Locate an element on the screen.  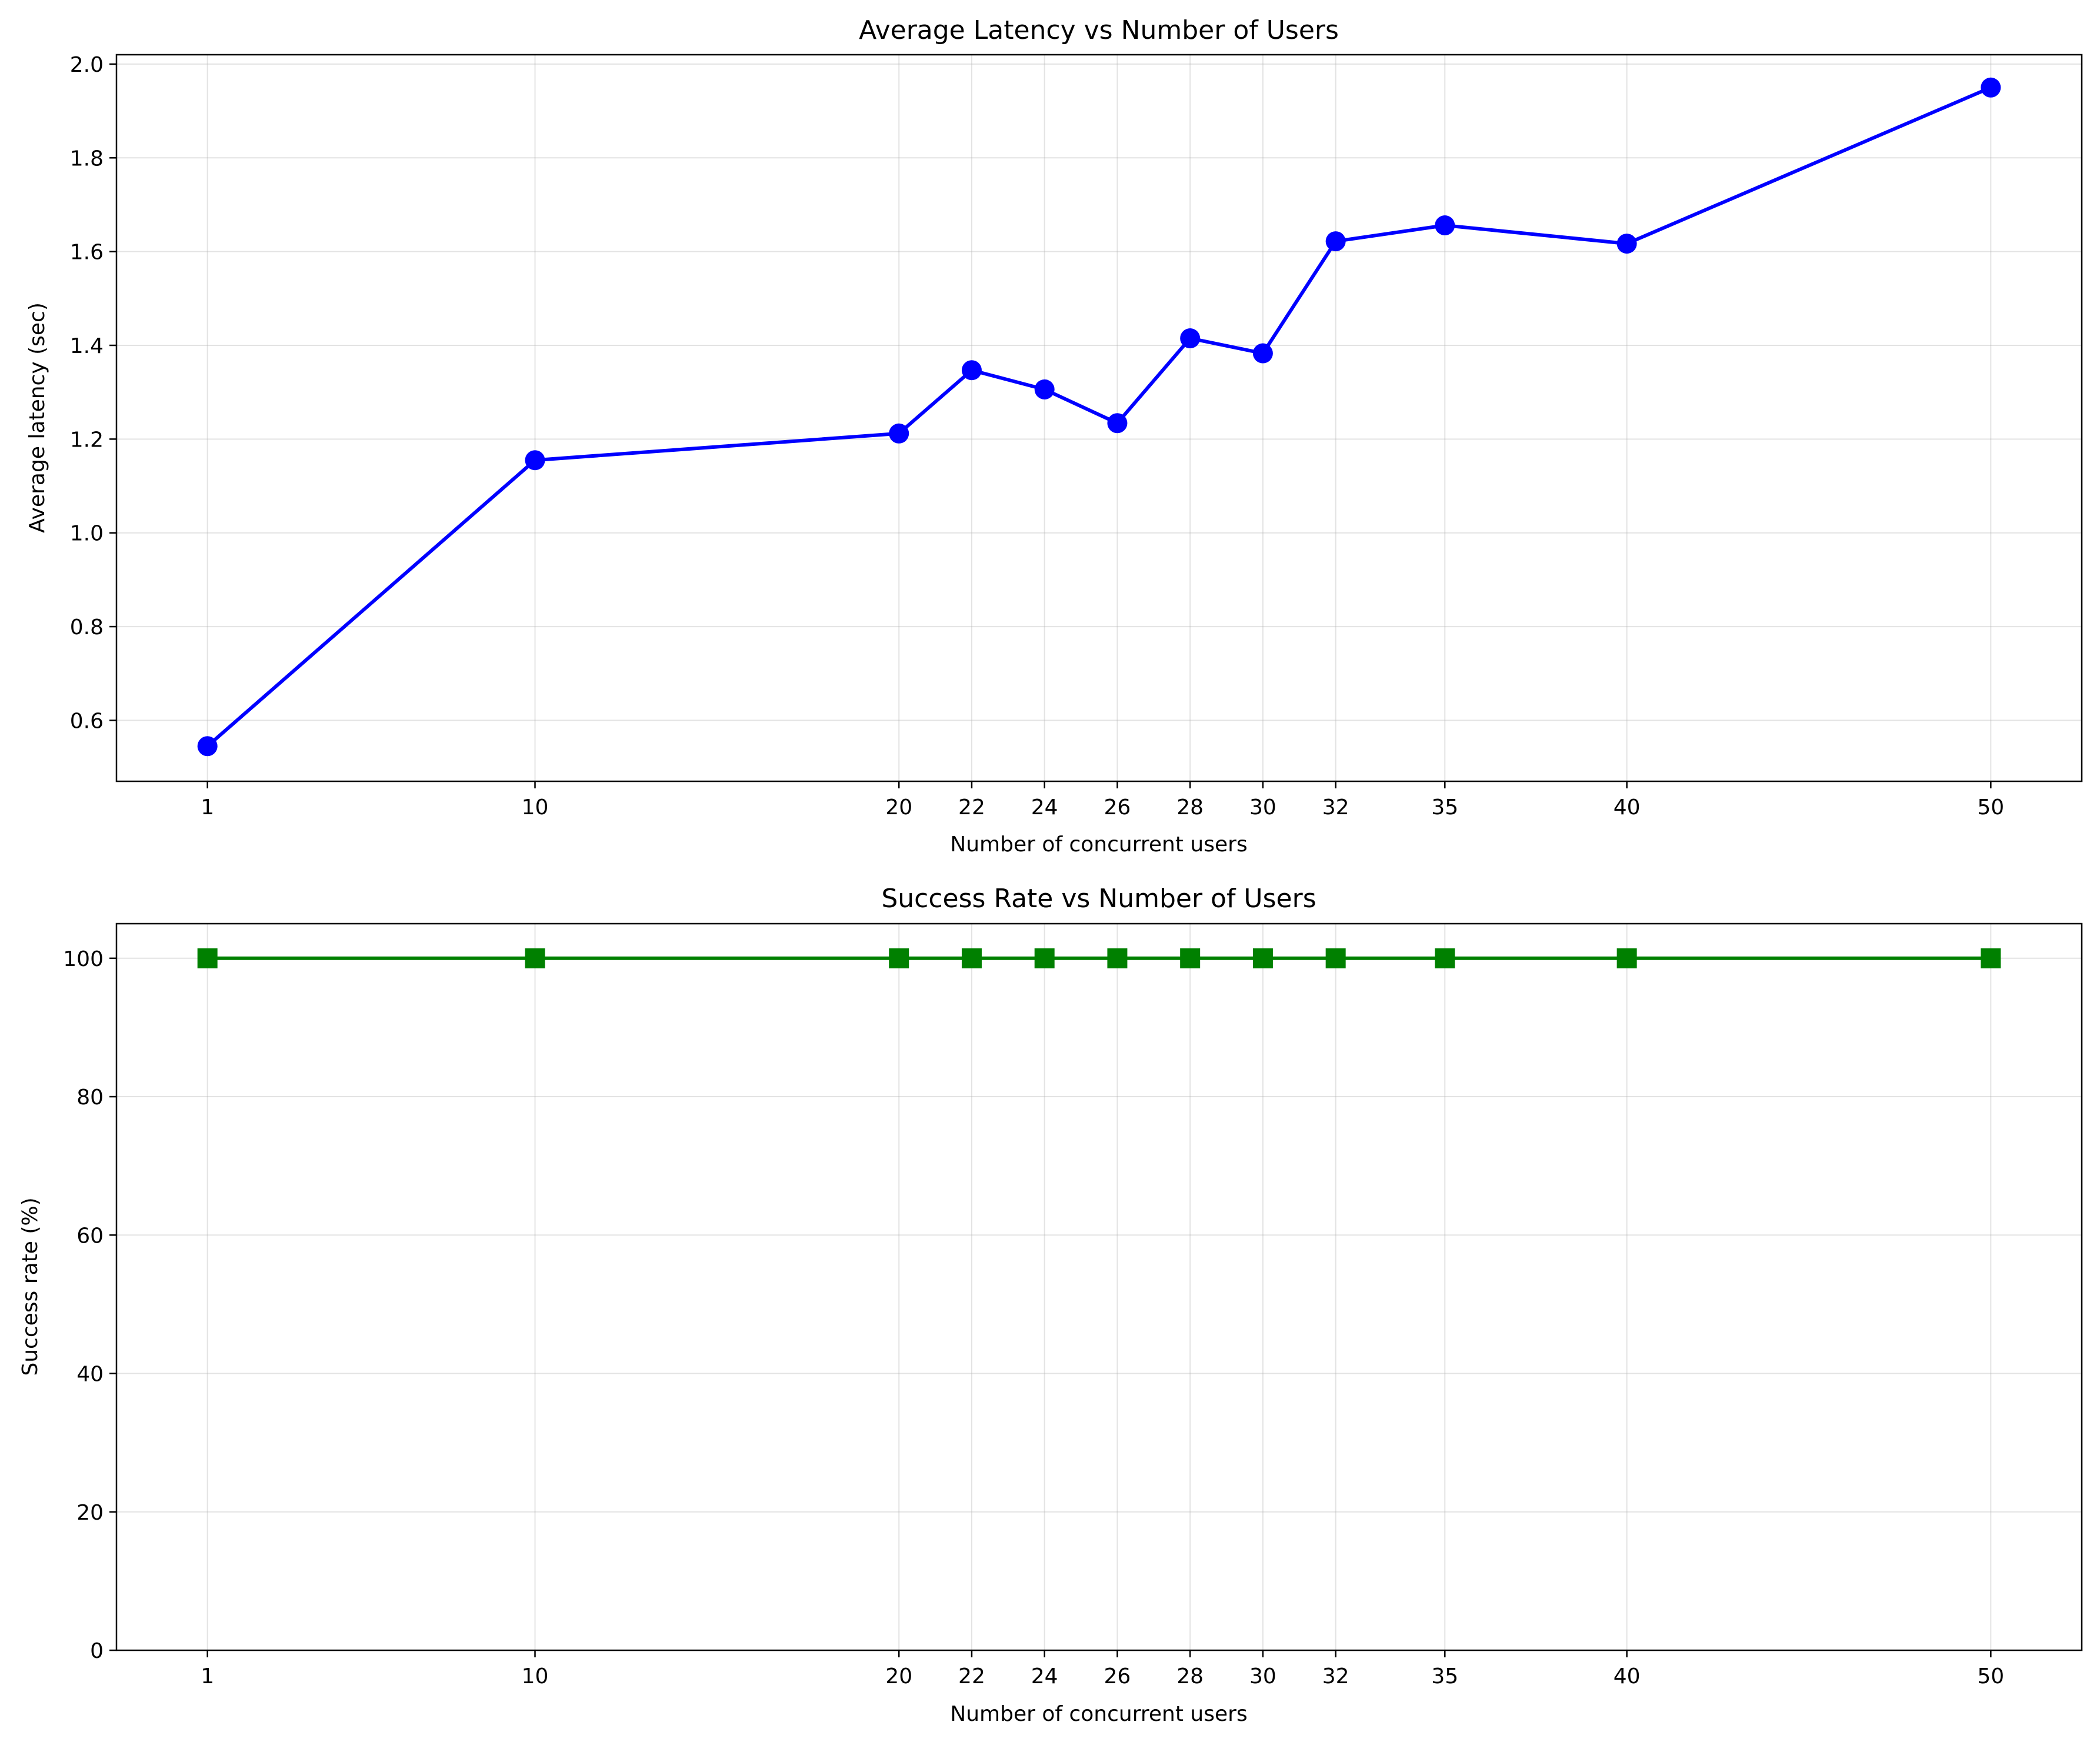
latency-y-tick-label: 1.6 is located at coordinates (87, 253).